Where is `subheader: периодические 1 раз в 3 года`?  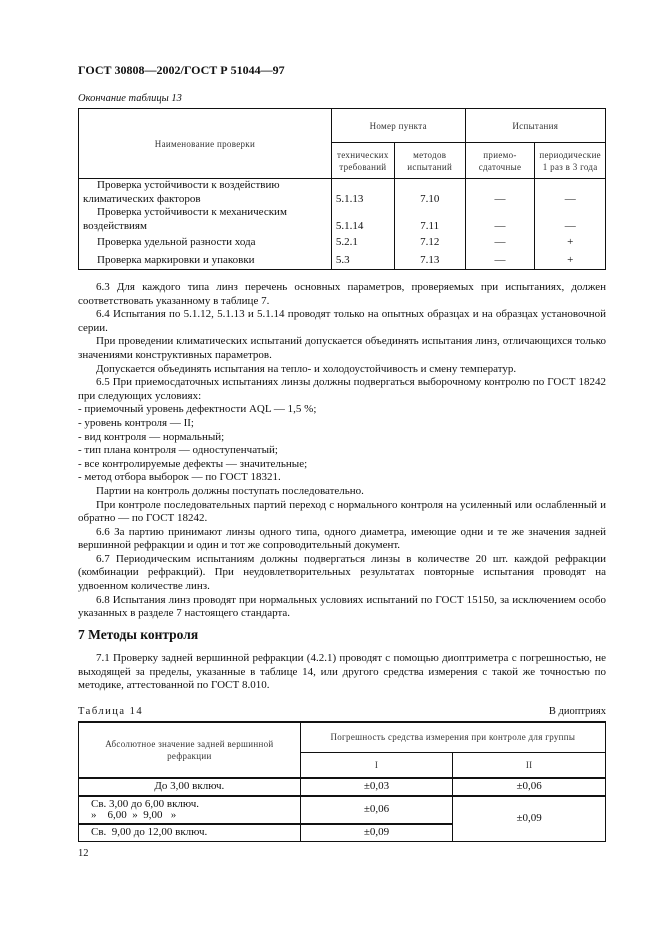 subheader: периодические 1 раз в 3 года is located at coordinates (570, 160).